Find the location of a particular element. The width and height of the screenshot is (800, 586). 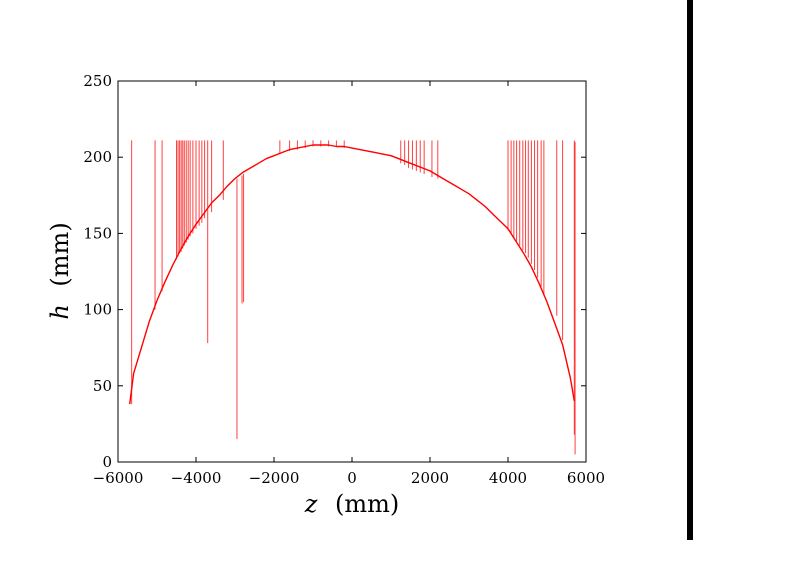

x-axis-var: z is located at coordinates (311, 504).